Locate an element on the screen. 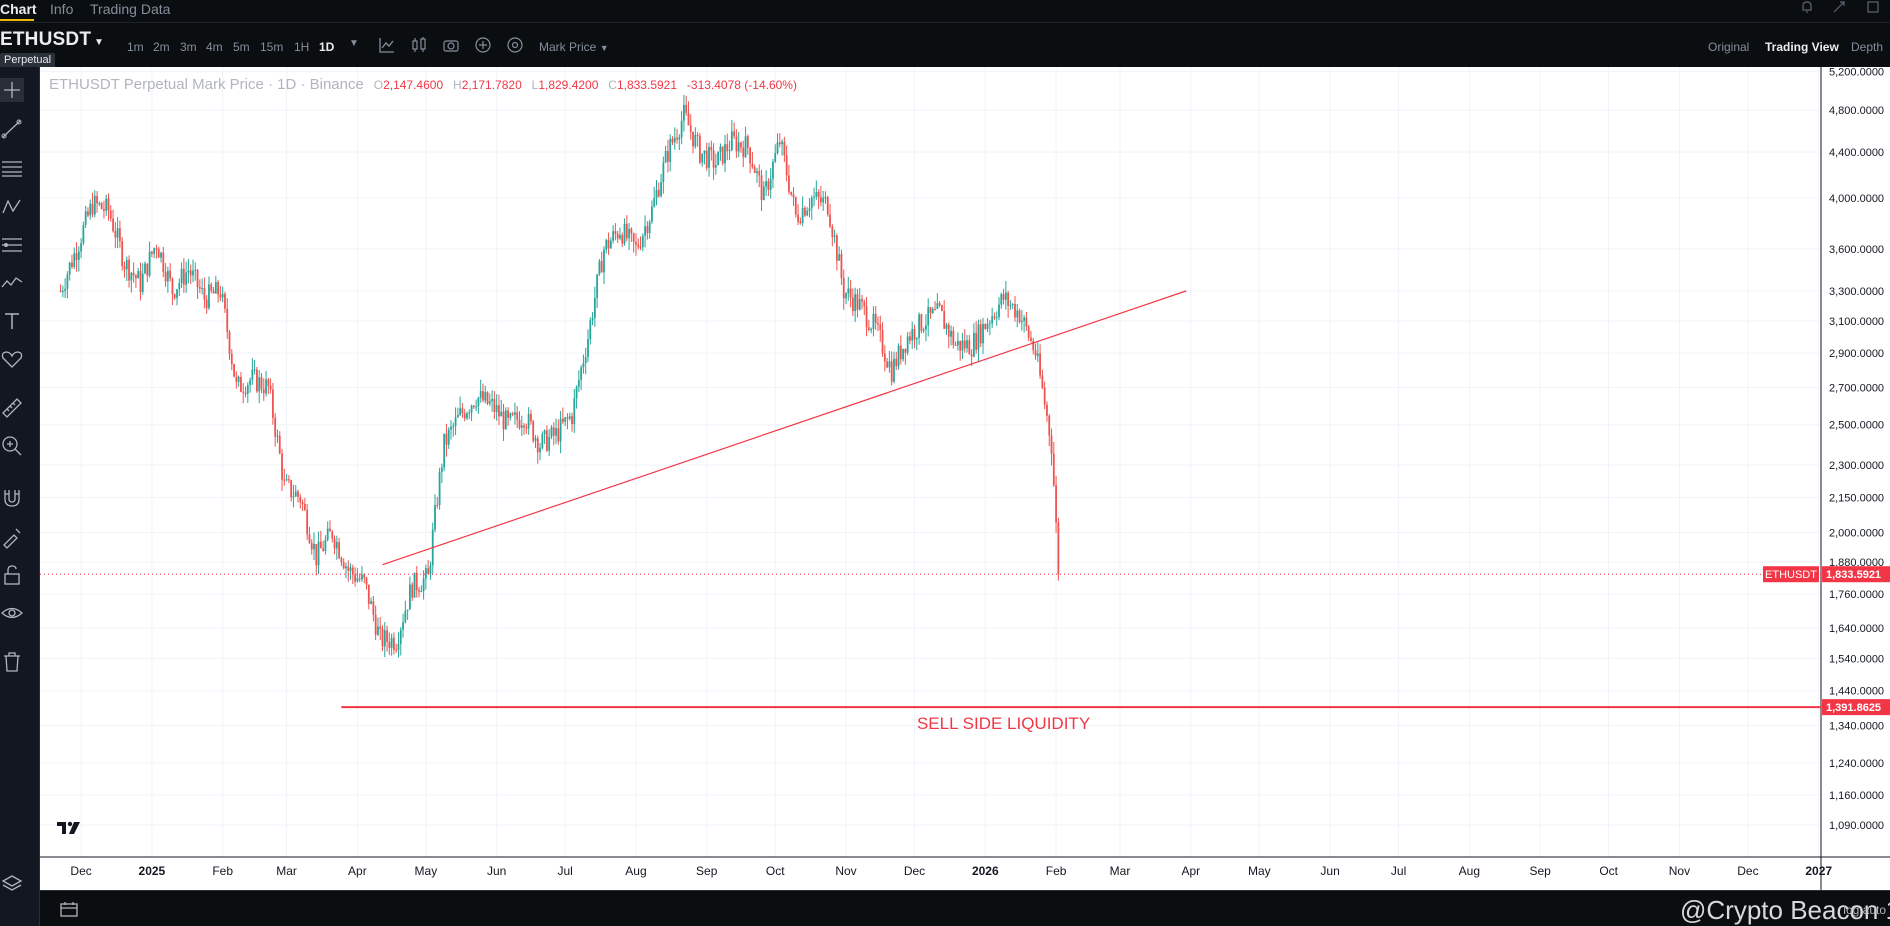 This screenshot has width=1890, height=926. timeframe-5m: 5m is located at coordinates (241, 47).